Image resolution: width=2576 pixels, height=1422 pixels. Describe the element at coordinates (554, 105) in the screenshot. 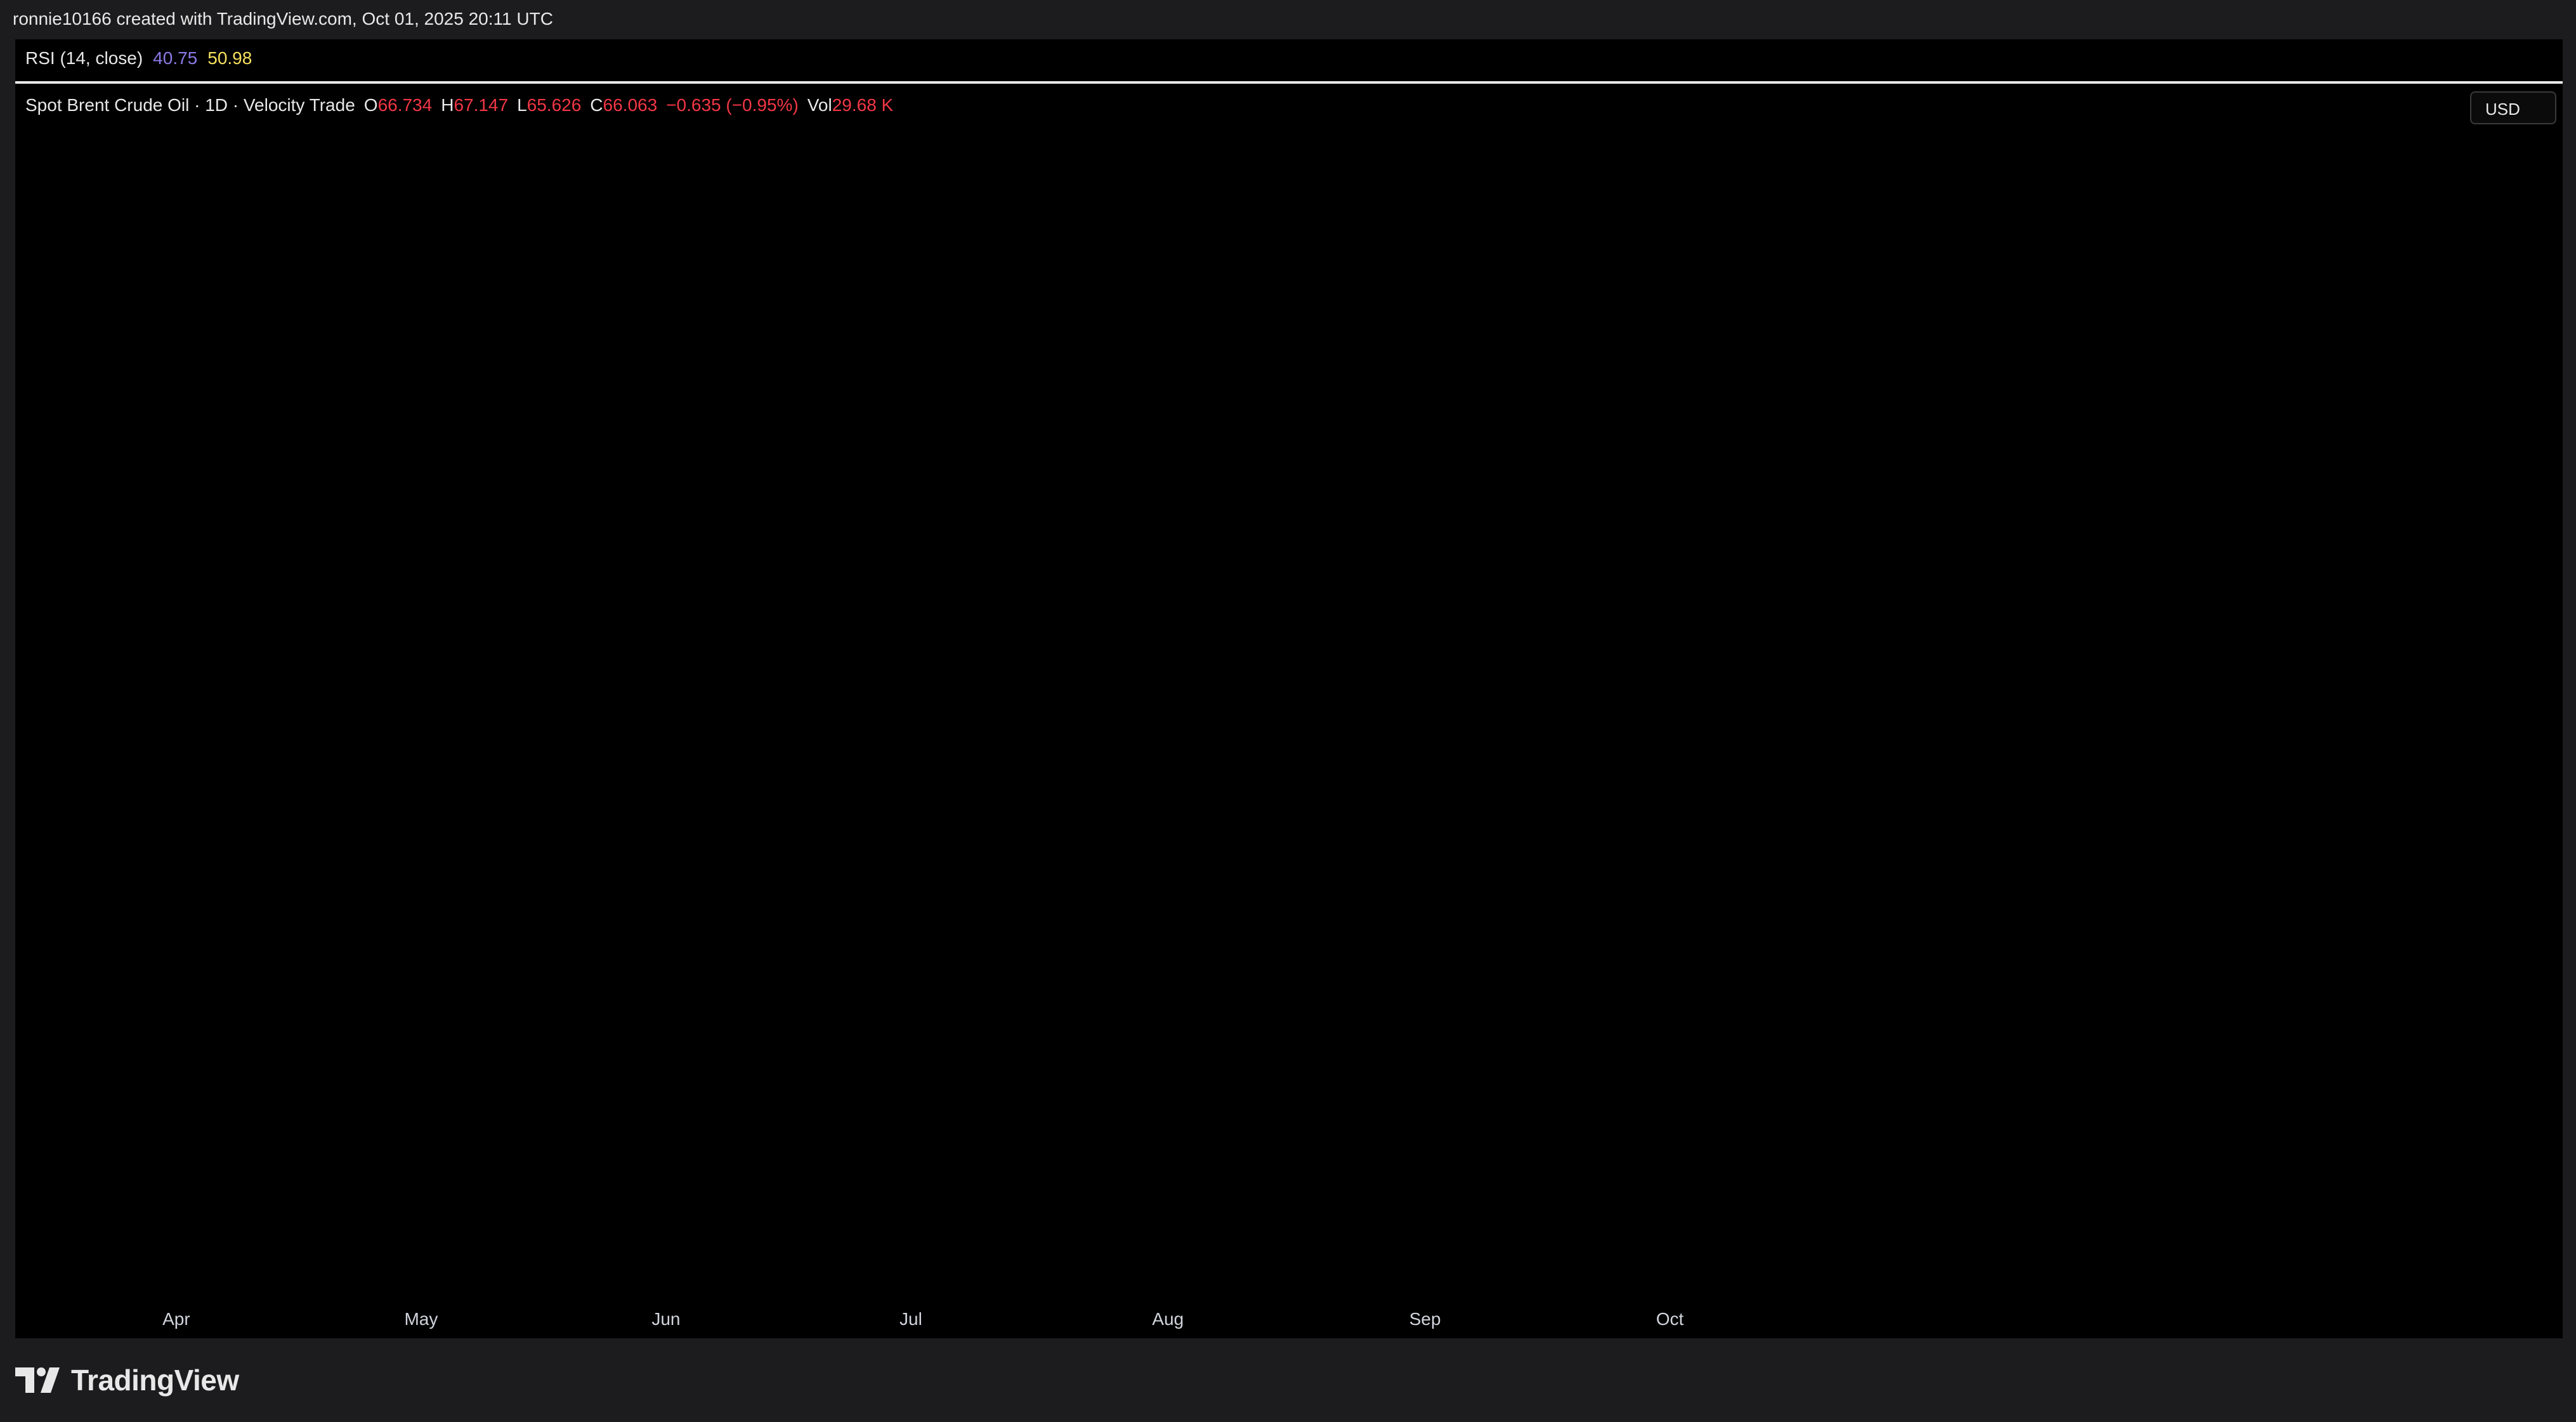

I see `low-value: 65.626` at that location.